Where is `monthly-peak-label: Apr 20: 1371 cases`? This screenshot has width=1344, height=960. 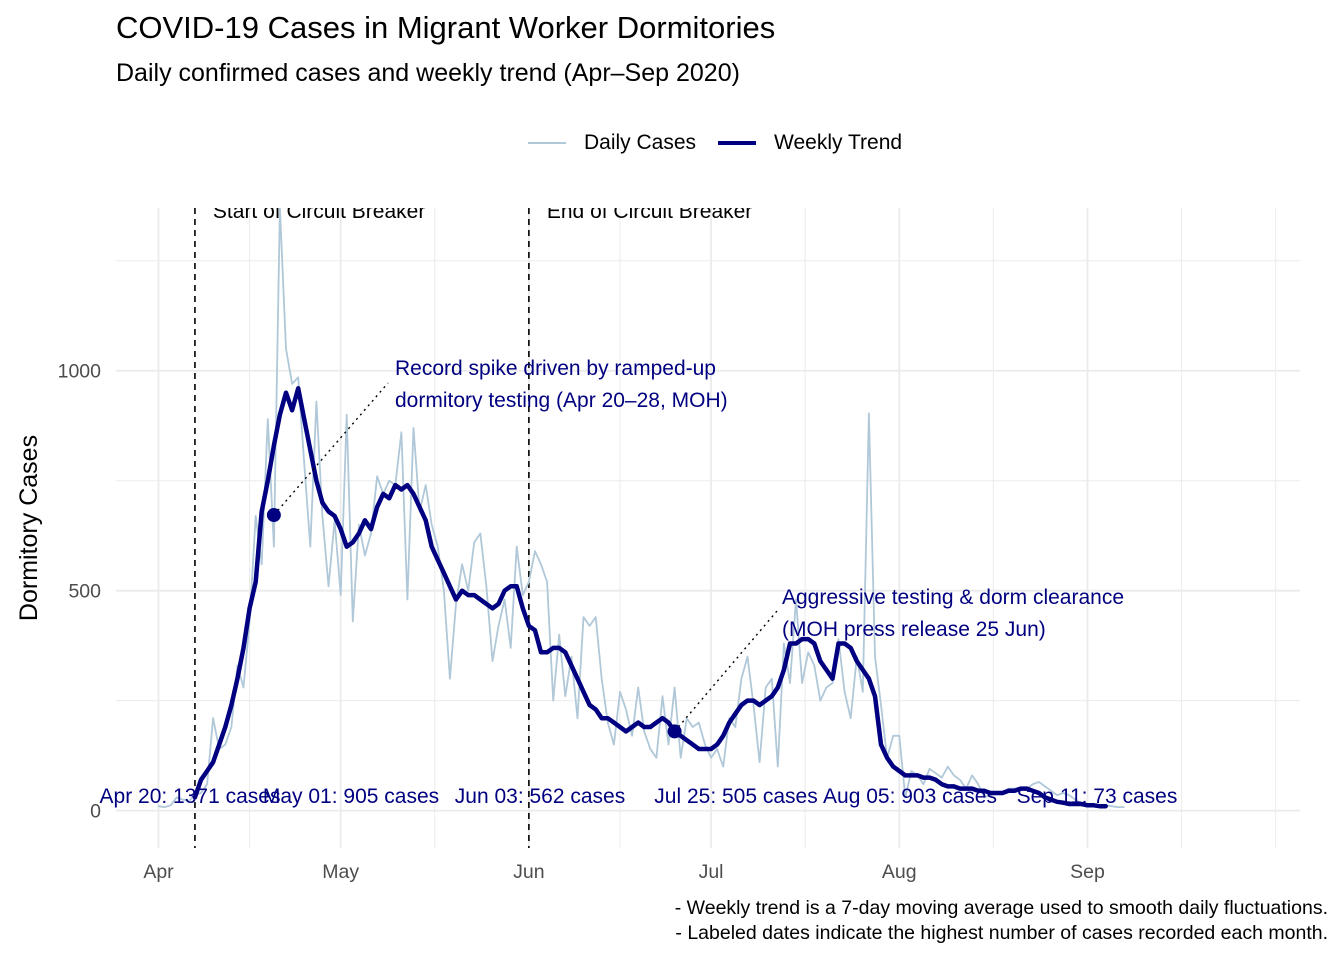 monthly-peak-label: Apr 20: 1371 cases is located at coordinates (190, 796).